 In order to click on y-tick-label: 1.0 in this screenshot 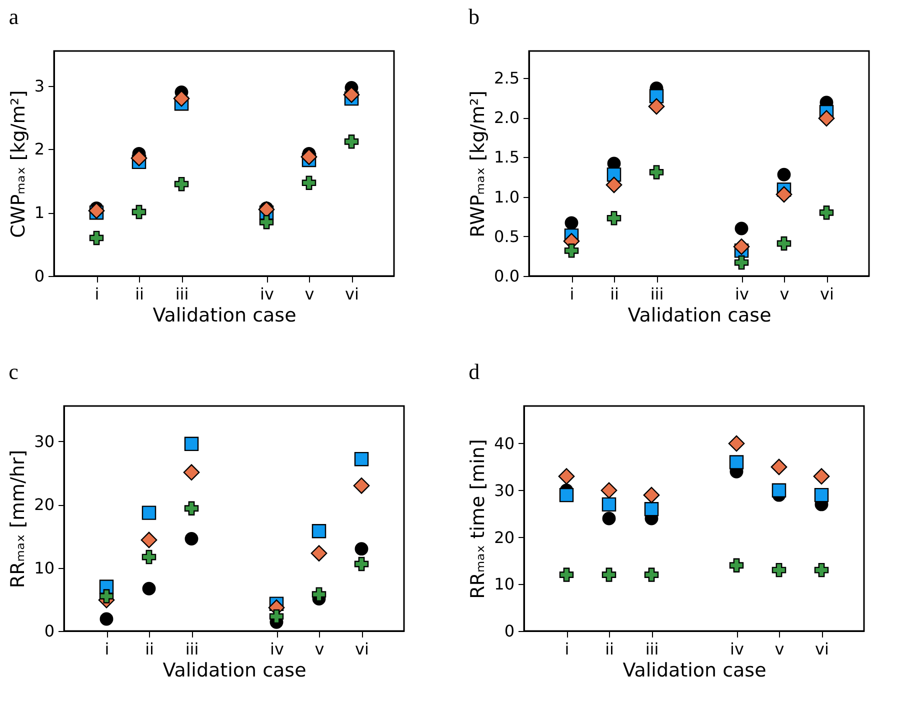, I will do `click(507, 196)`.